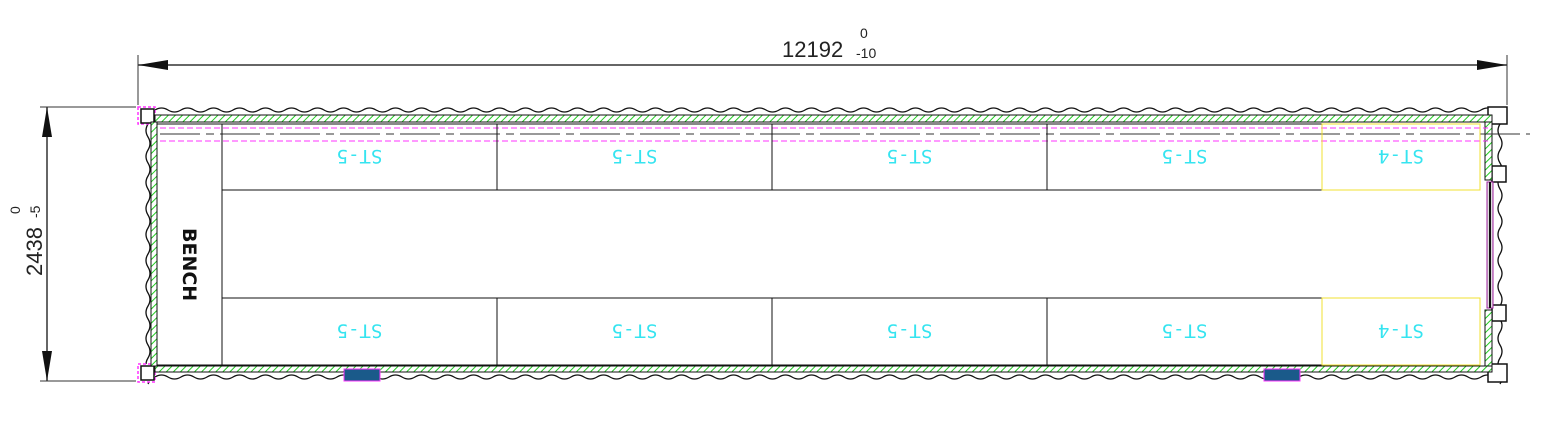  I want to click on width-dimension: 2438 0 -5, so click(71, 244).